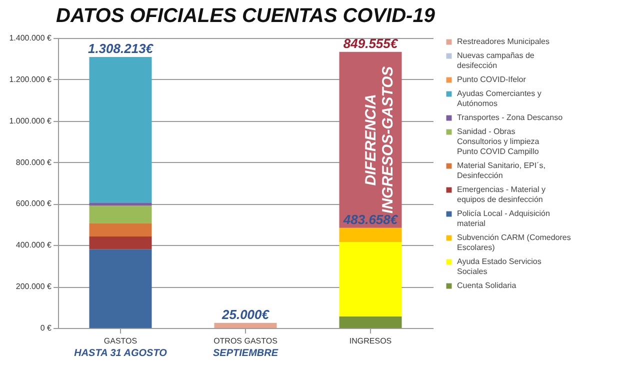  What do you see at coordinates (379, 140) in the screenshot?
I see `series-label: DIFERENCIA INGRESOS-GASTOS` at bounding box center [379, 140].